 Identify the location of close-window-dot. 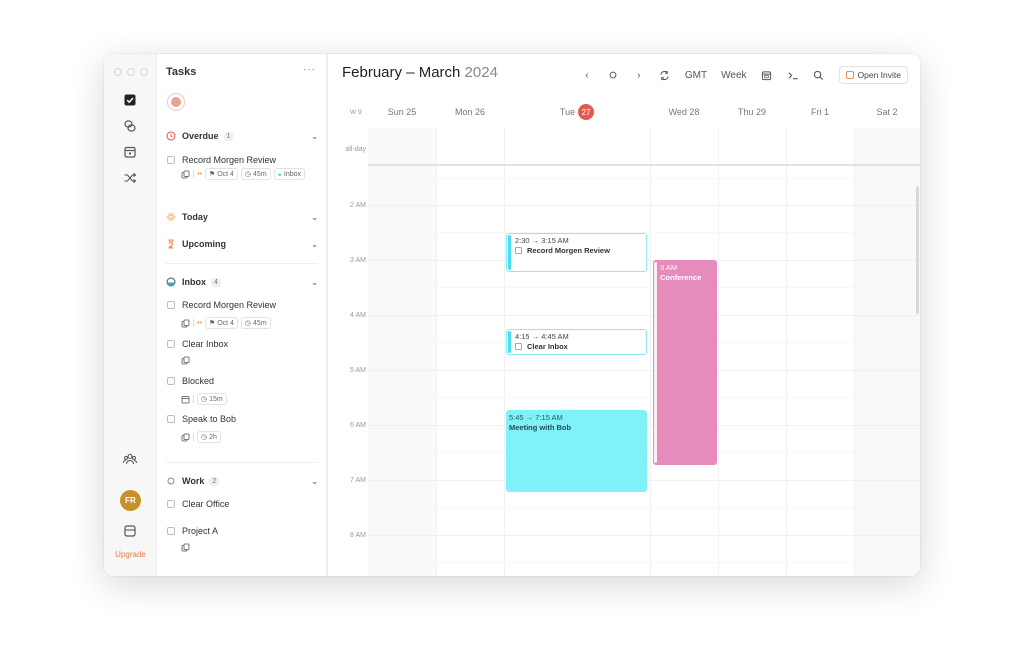
(118, 72).